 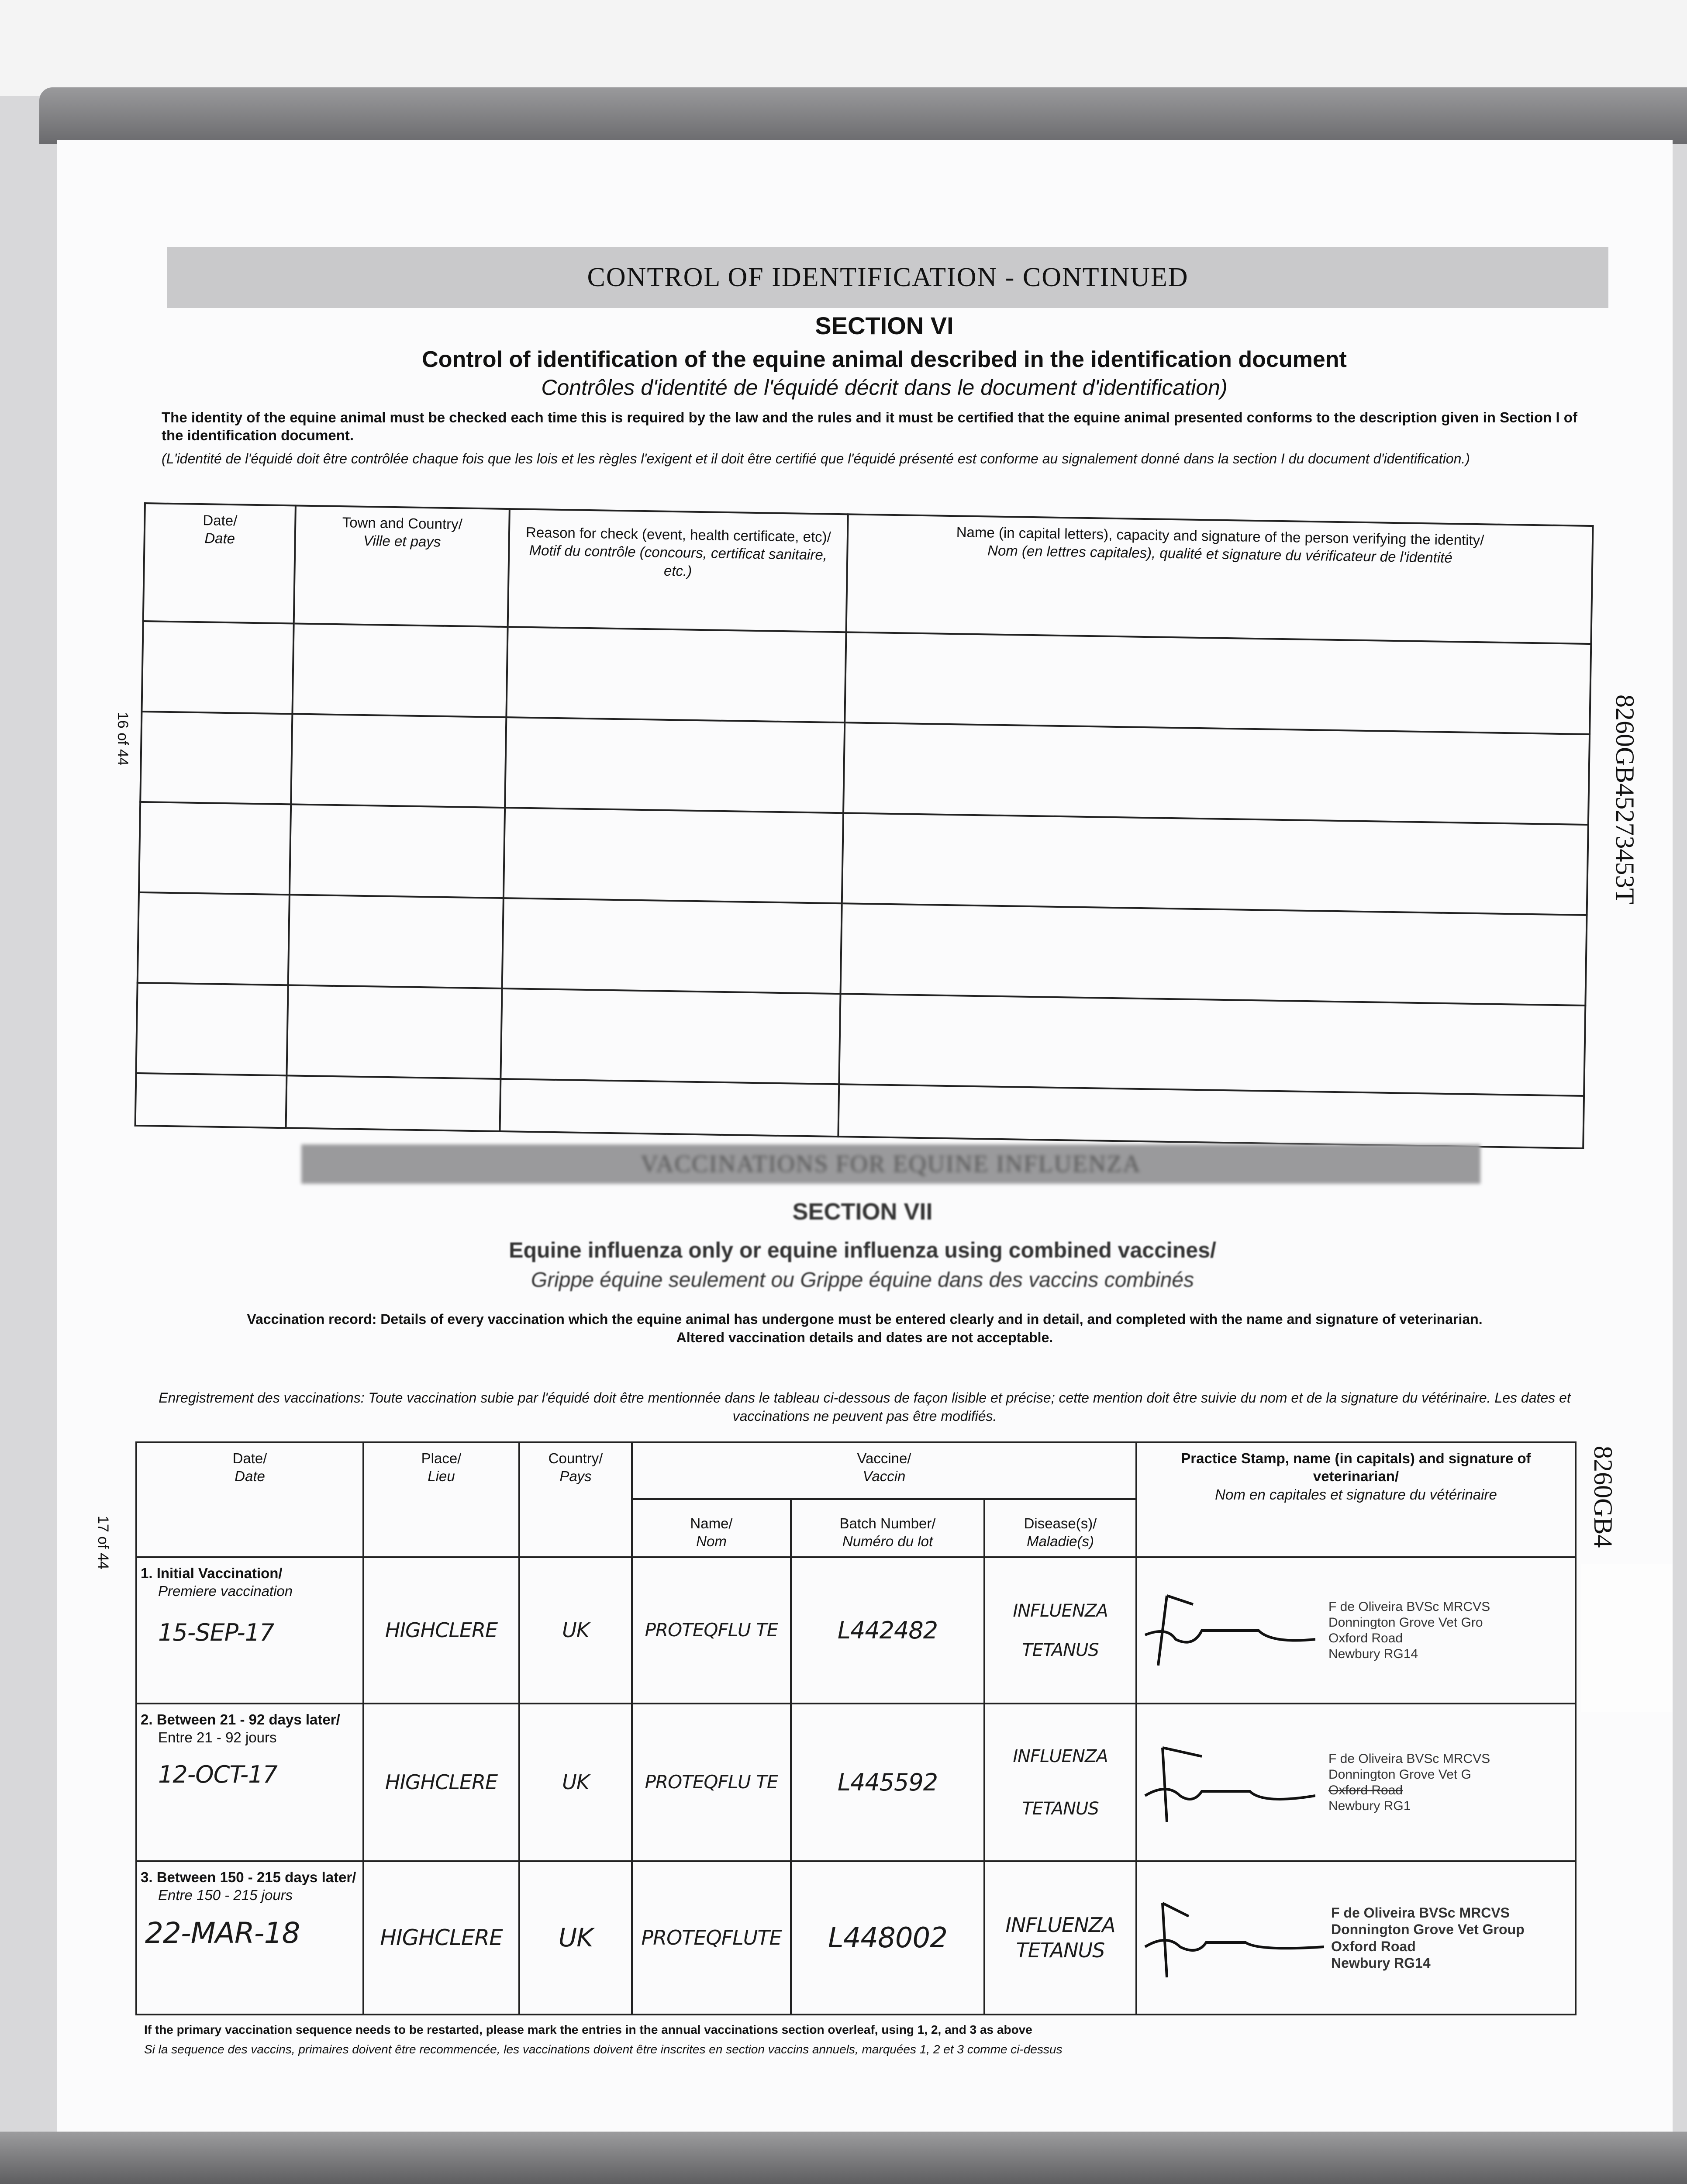 I want to click on vaccination-date: 15-SEP-17, so click(x=216, y=1632).